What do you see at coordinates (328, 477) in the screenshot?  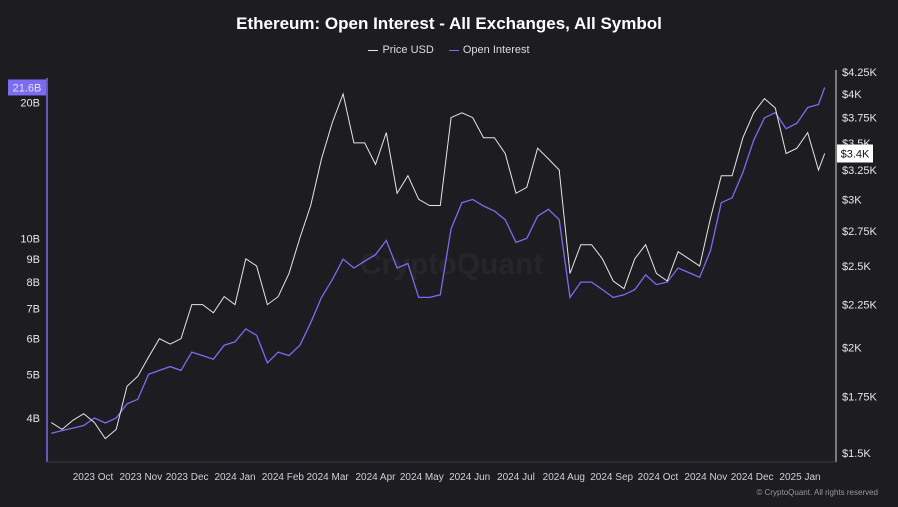 I see `x-tick-label: 2024 Mar` at bounding box center [328, 477].